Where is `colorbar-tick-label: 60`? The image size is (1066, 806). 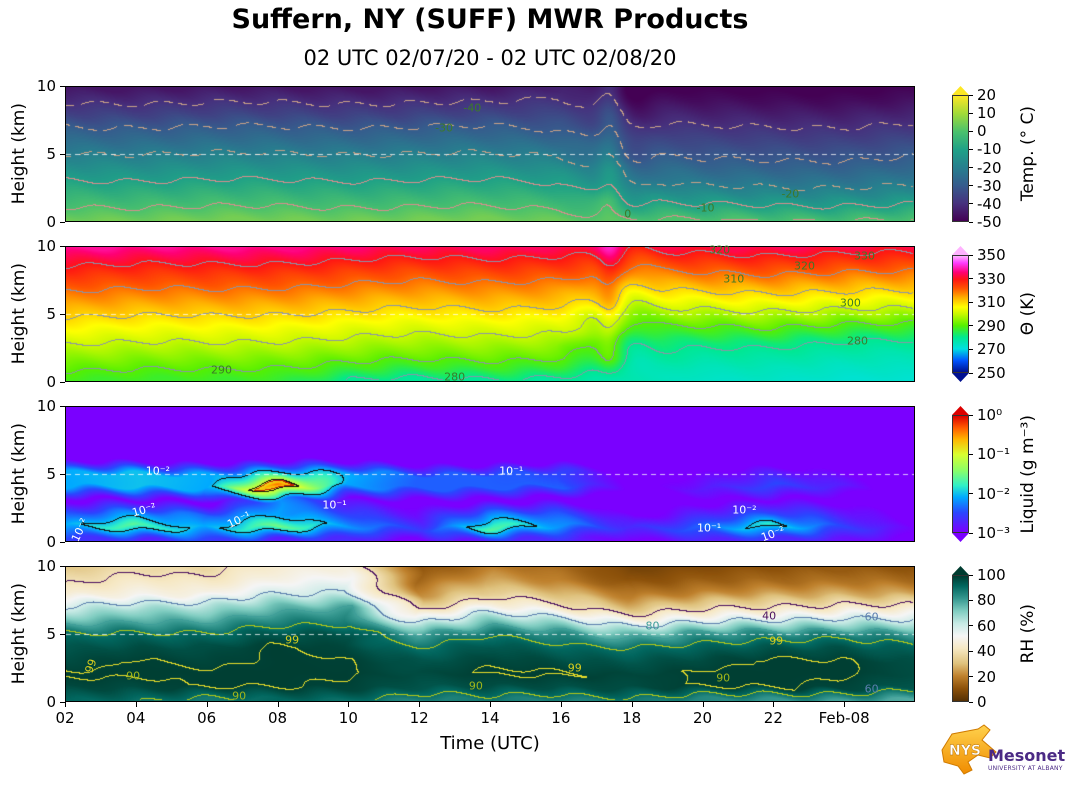
colorbar-tick-label: 60 is located at coordinates (987, 625).